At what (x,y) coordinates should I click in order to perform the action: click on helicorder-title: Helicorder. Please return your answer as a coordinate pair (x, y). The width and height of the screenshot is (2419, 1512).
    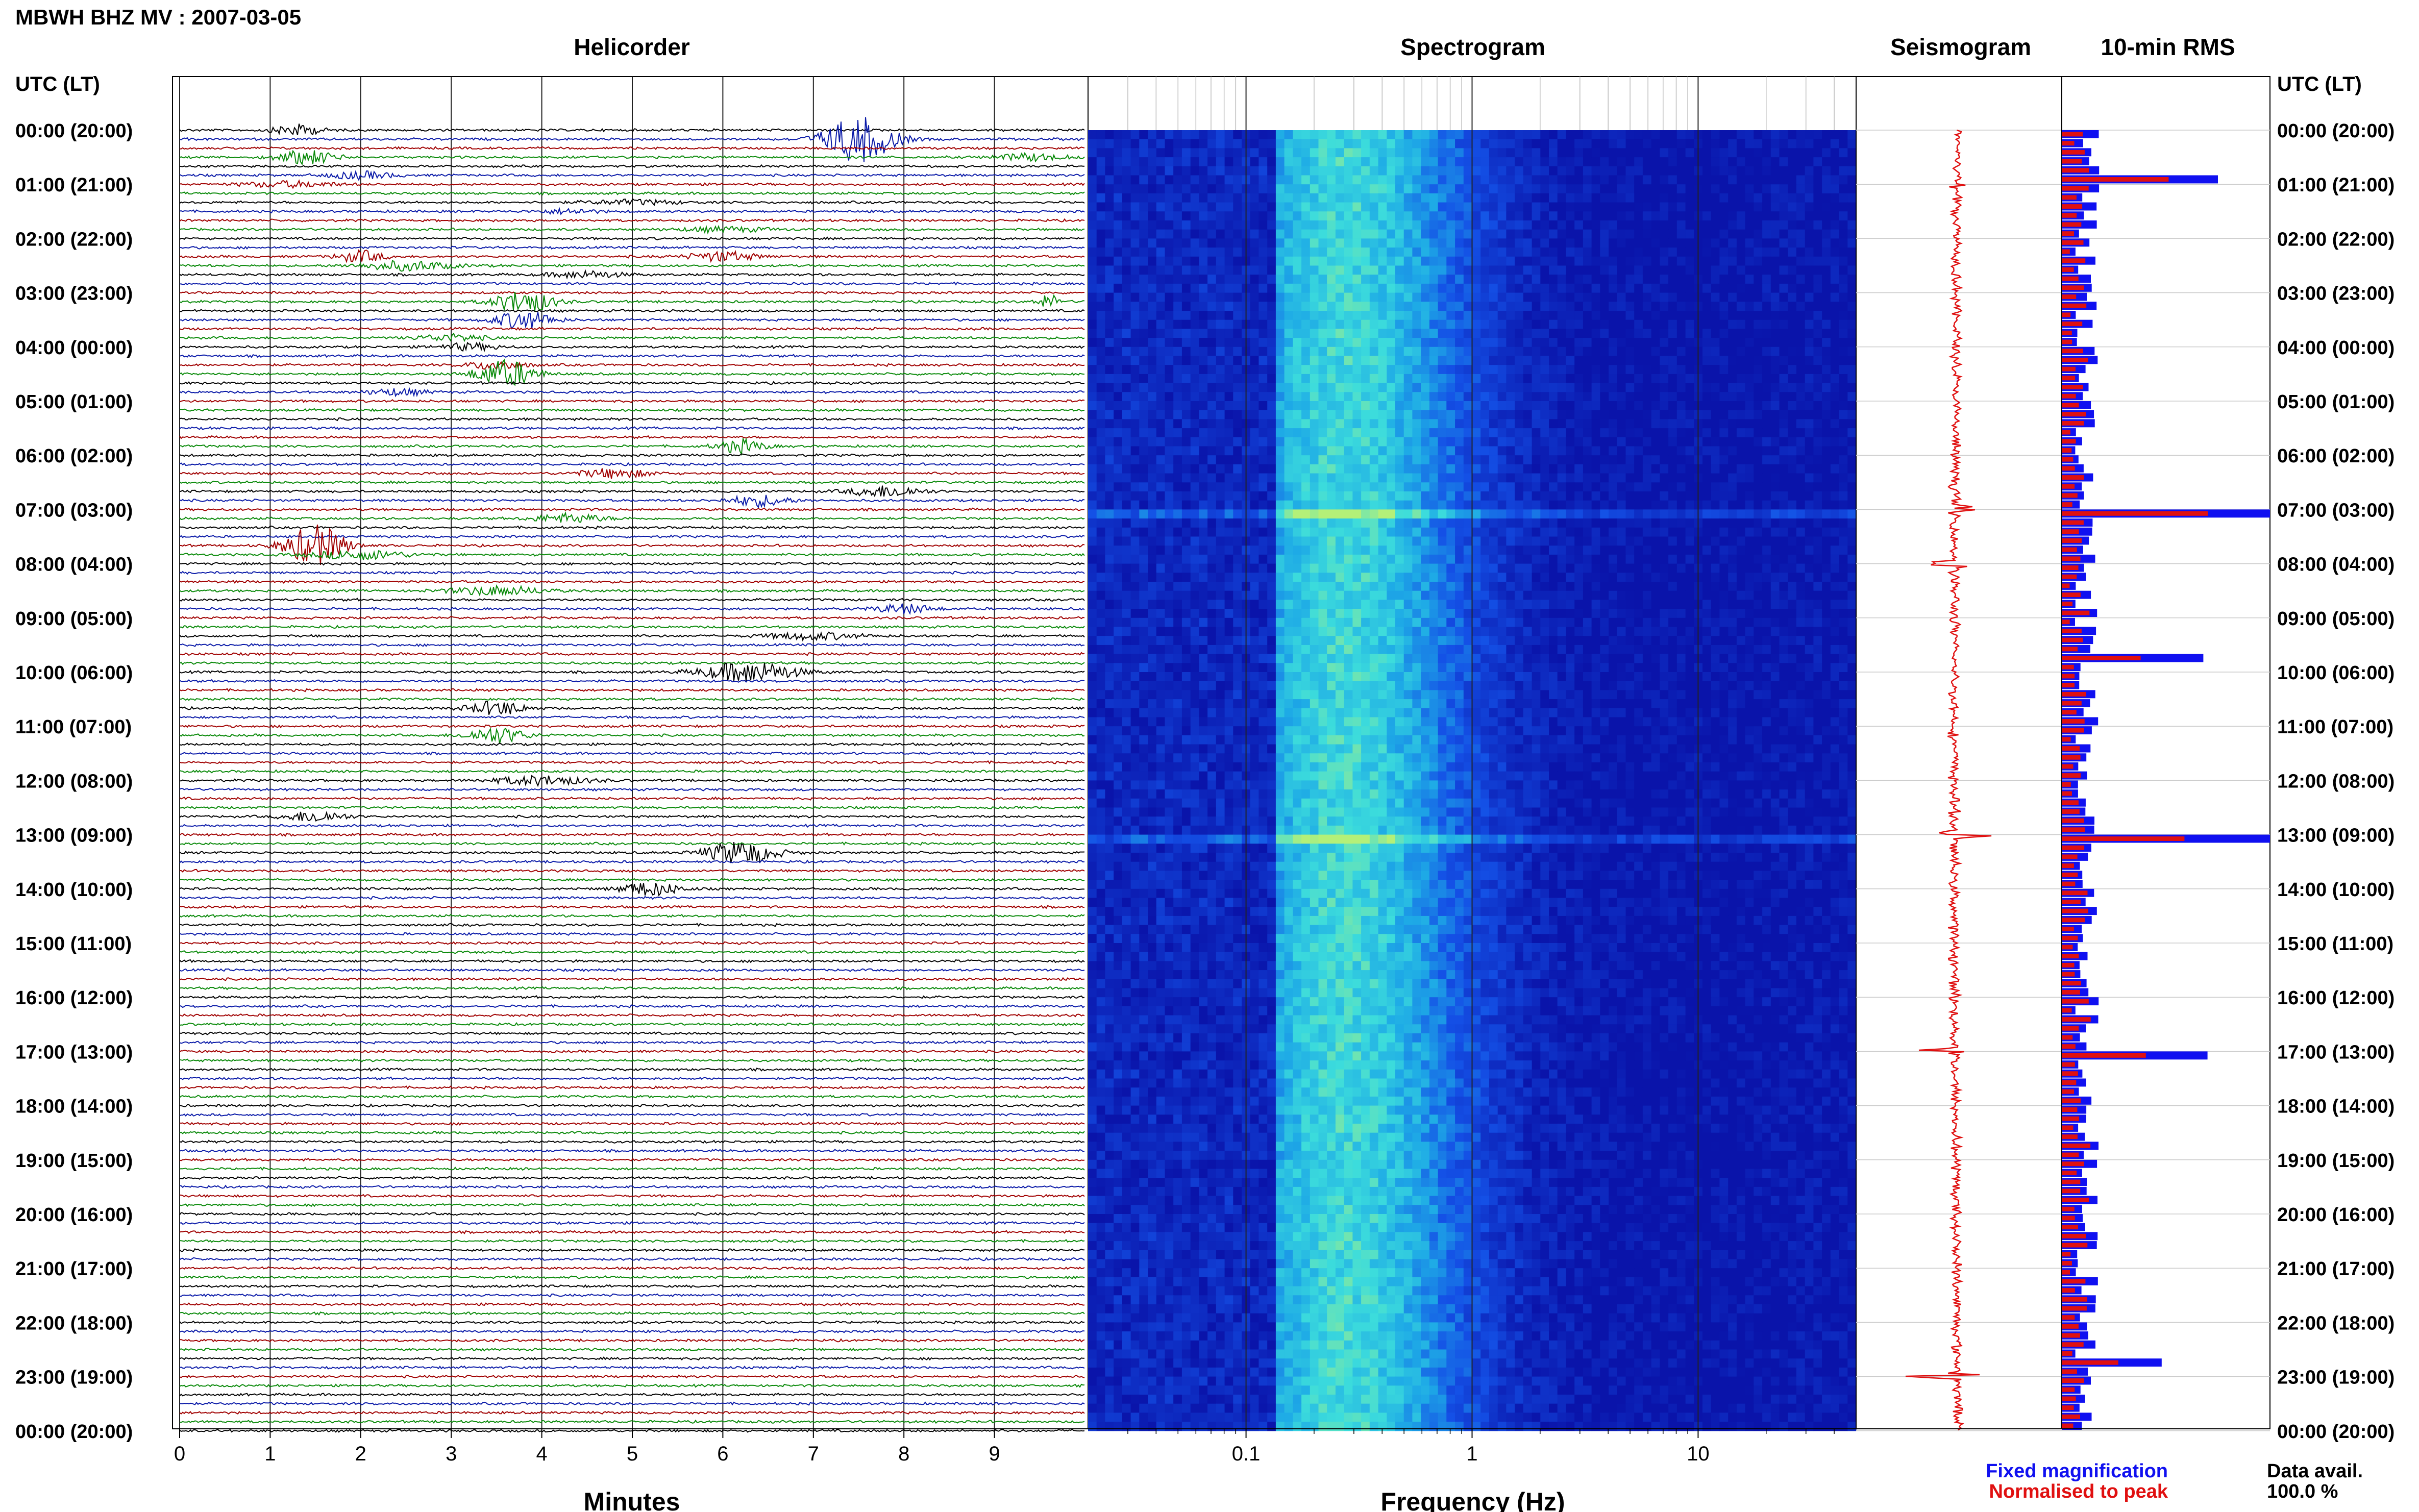
    Looking at the image, I should click on (632, 47).